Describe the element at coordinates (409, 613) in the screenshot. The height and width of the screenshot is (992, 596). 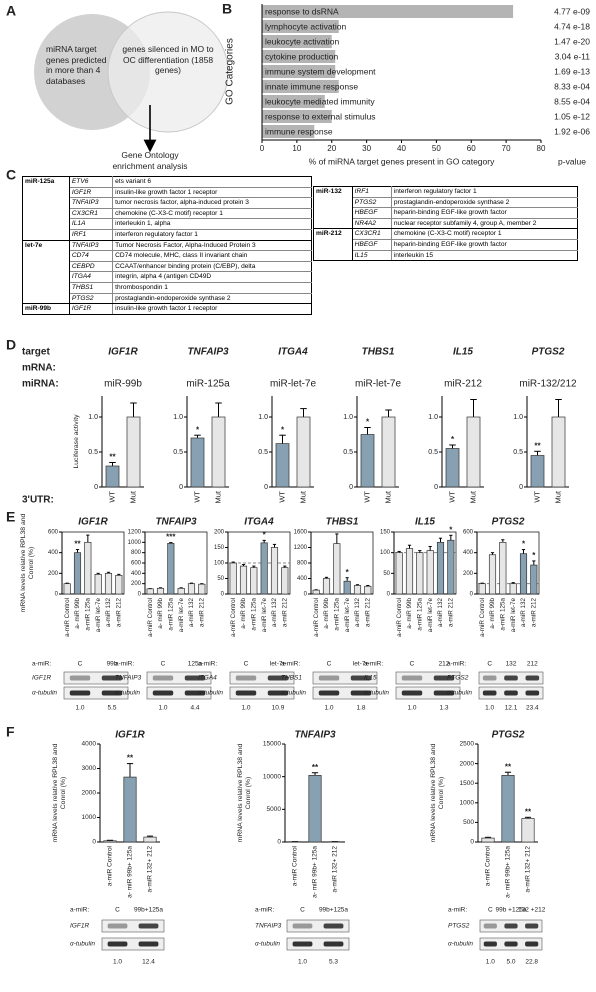
I see `x-tick-label: a- miR 99b` at that location.